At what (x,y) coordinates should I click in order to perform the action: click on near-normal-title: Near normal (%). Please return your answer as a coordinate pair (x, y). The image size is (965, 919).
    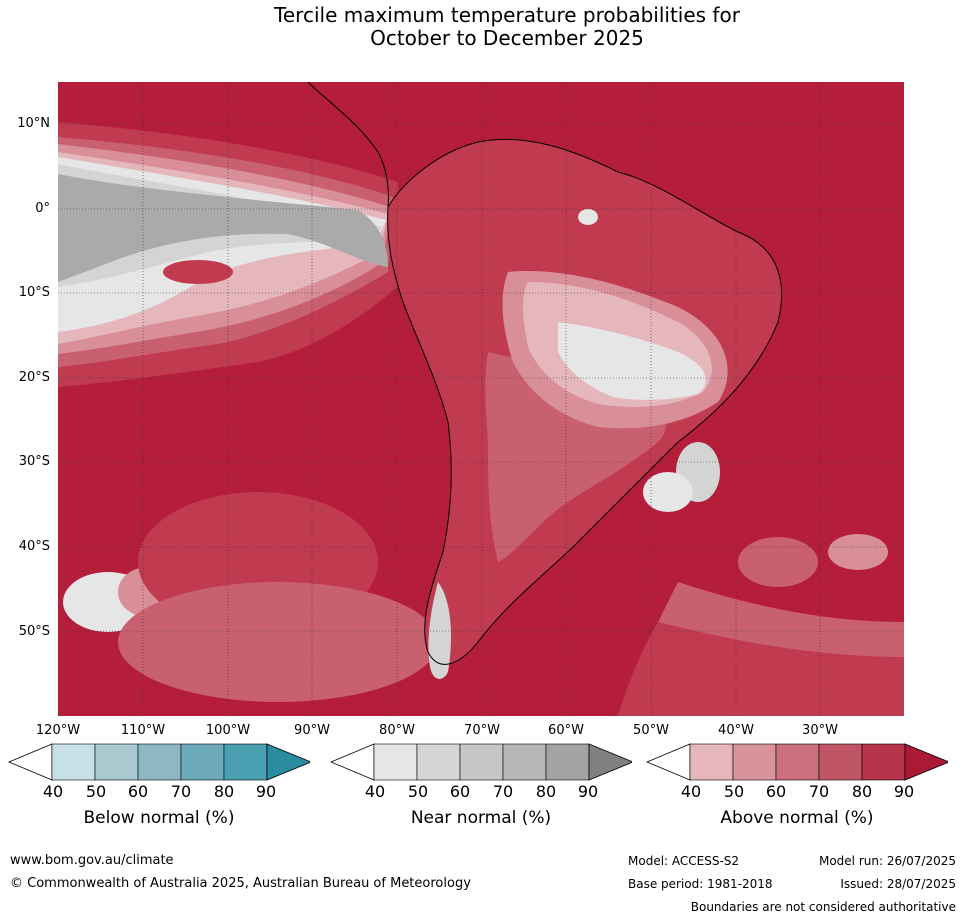
    Looking at the image, I should click on (481, 818).